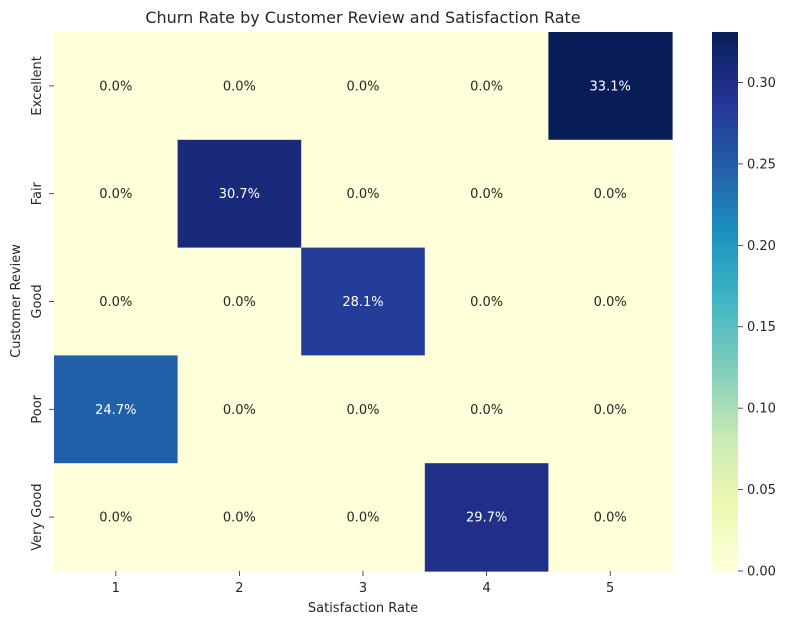  I want to click on y-axis-label: Customer Review, so click(16, 301).